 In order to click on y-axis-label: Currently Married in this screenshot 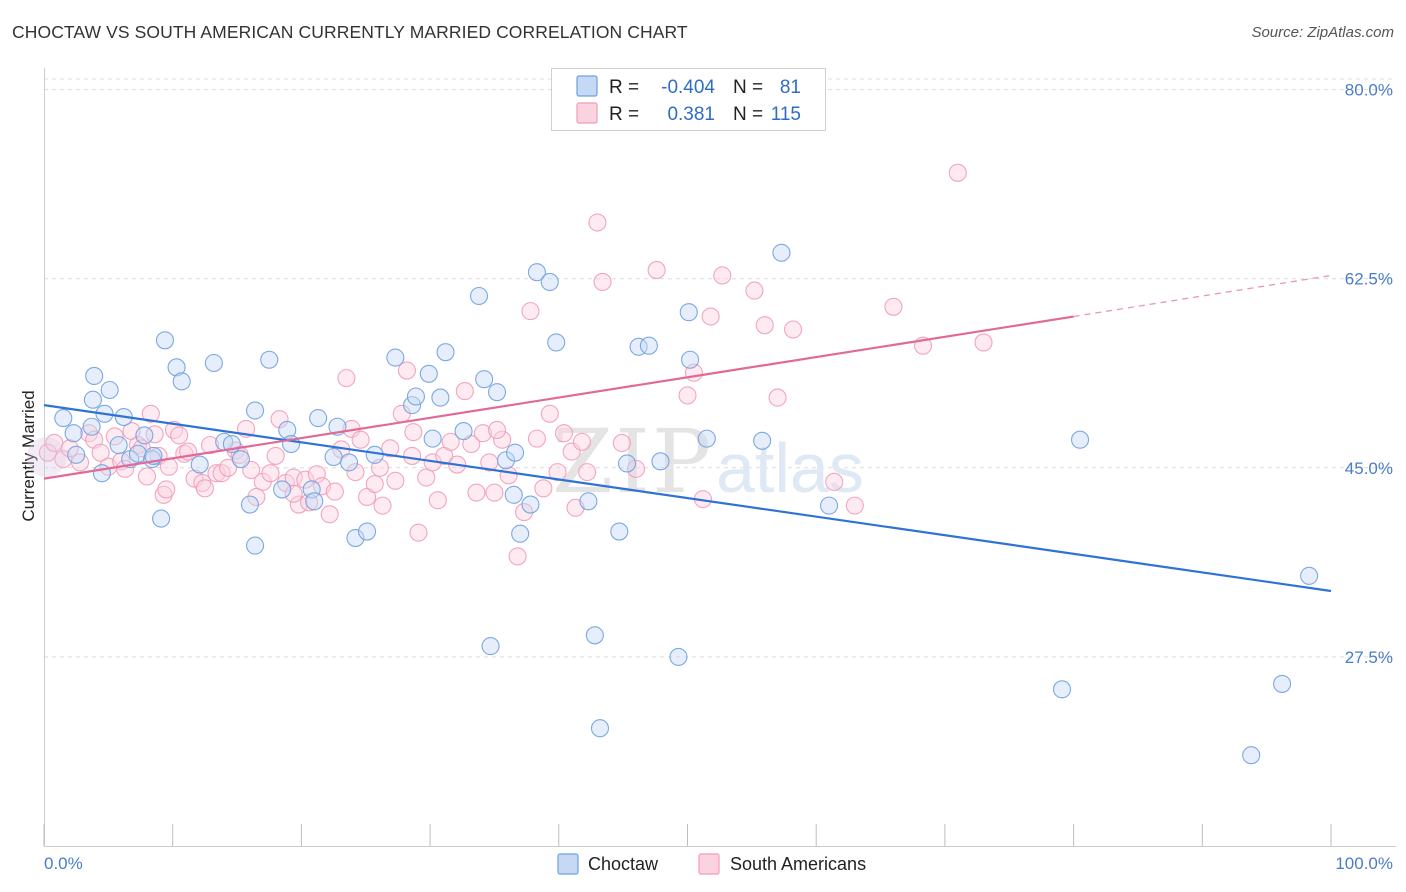, I will do `click(28, 455)`.